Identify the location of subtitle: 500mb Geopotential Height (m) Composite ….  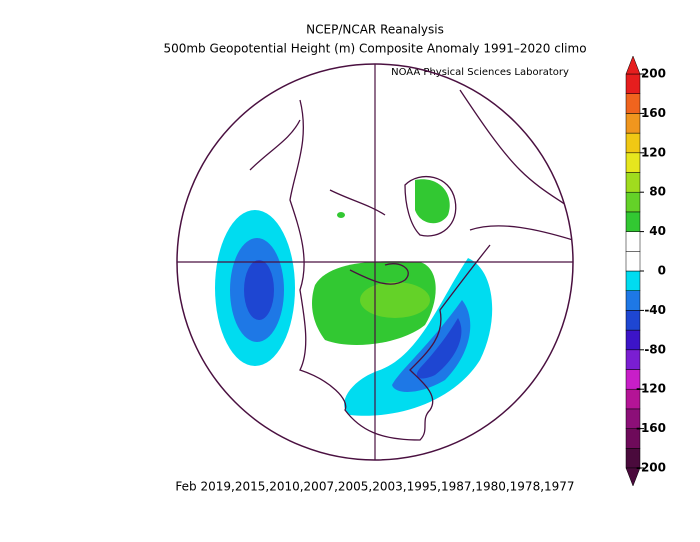
(374, 49).